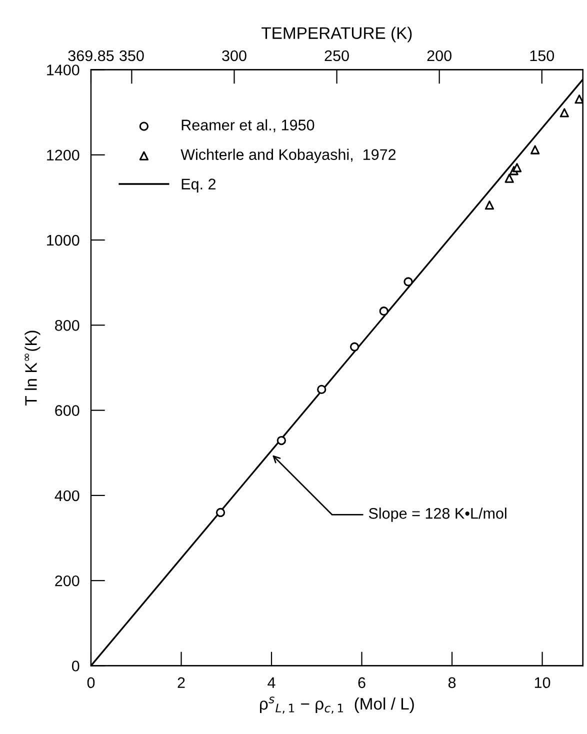 The image size is (587, 734). Describe the element at coordinates (76, 666) in the screenshot. I see `y-tick-label: 0` at that location.